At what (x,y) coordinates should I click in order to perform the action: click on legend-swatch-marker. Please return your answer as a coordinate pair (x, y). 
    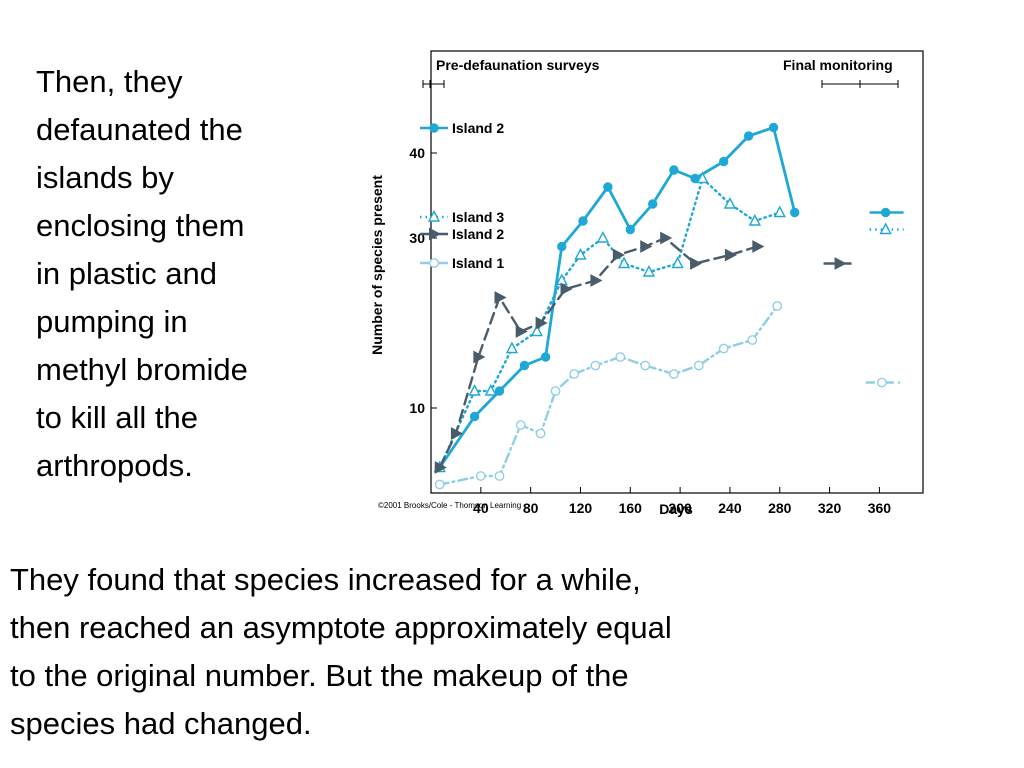
    Looking at the image, I should click on (434, 128).